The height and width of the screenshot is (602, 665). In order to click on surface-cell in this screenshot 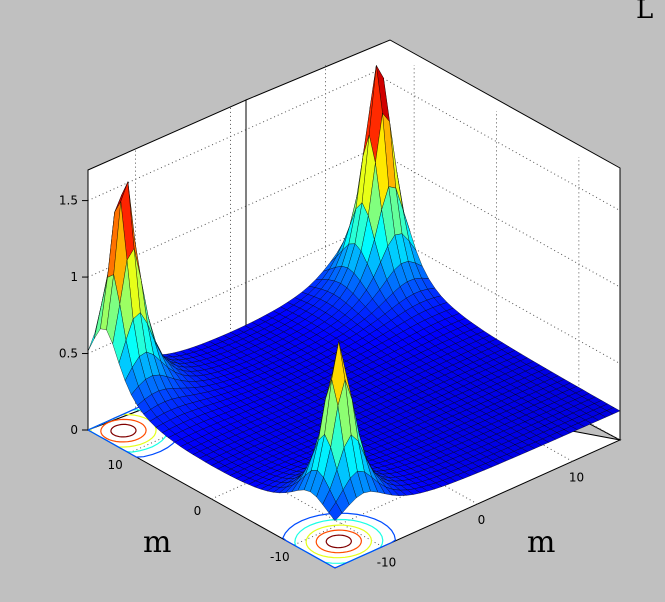, I will do `click(335, 511)`.